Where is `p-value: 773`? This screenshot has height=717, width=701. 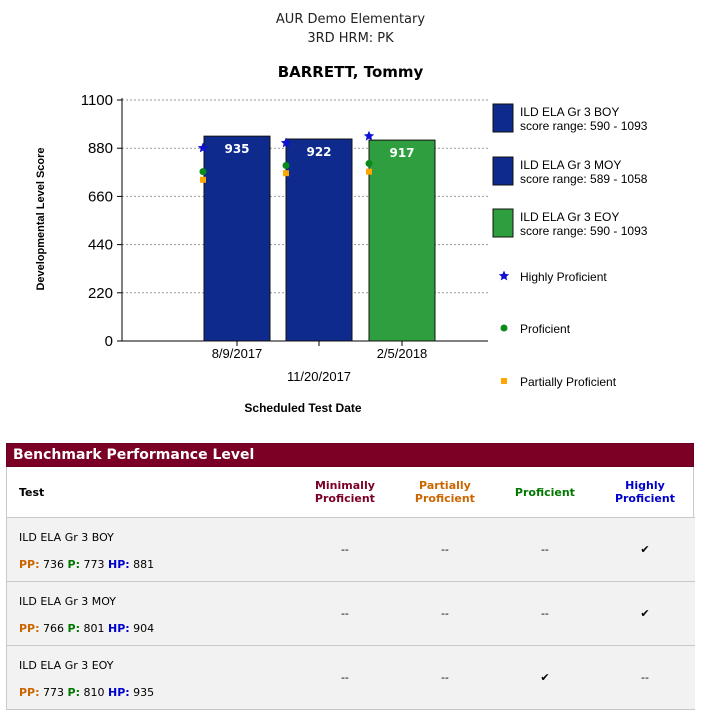
p-value: 773 is located at coordinates (94, 564).